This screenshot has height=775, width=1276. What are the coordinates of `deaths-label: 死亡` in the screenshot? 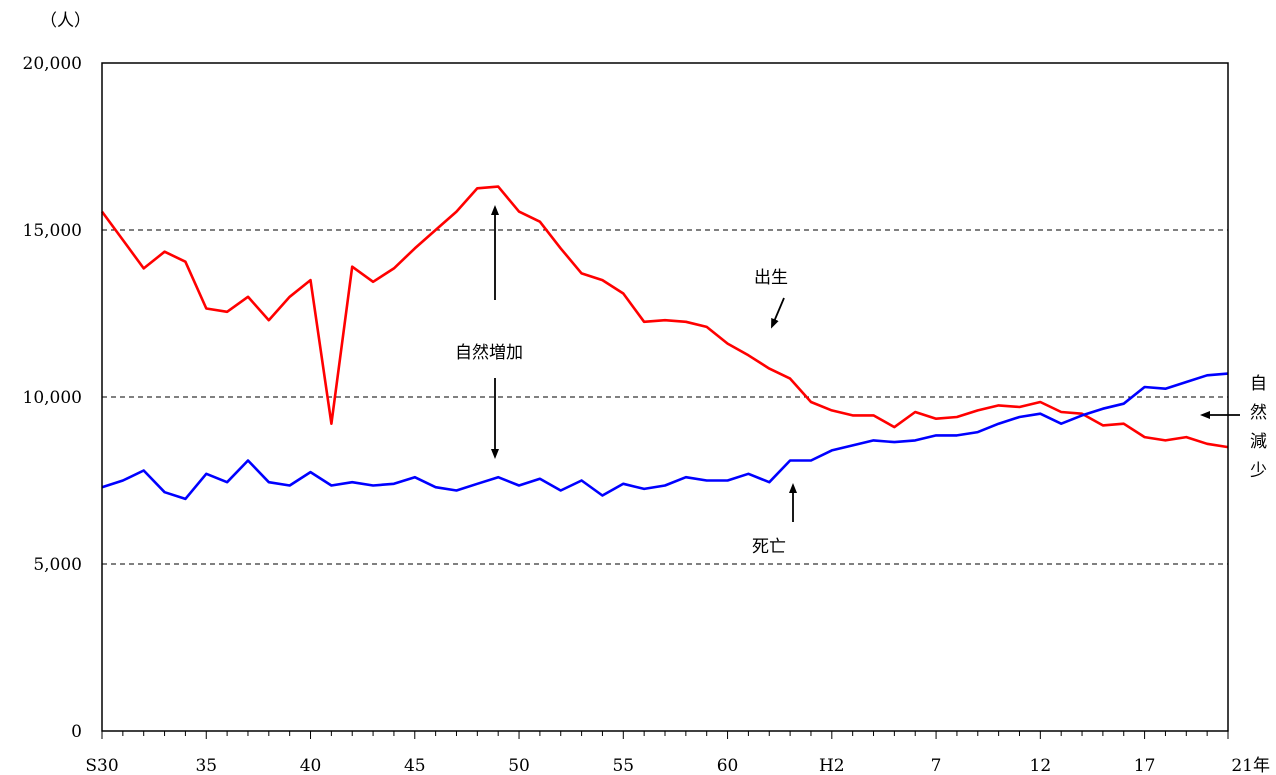 It's located at (769, 547).